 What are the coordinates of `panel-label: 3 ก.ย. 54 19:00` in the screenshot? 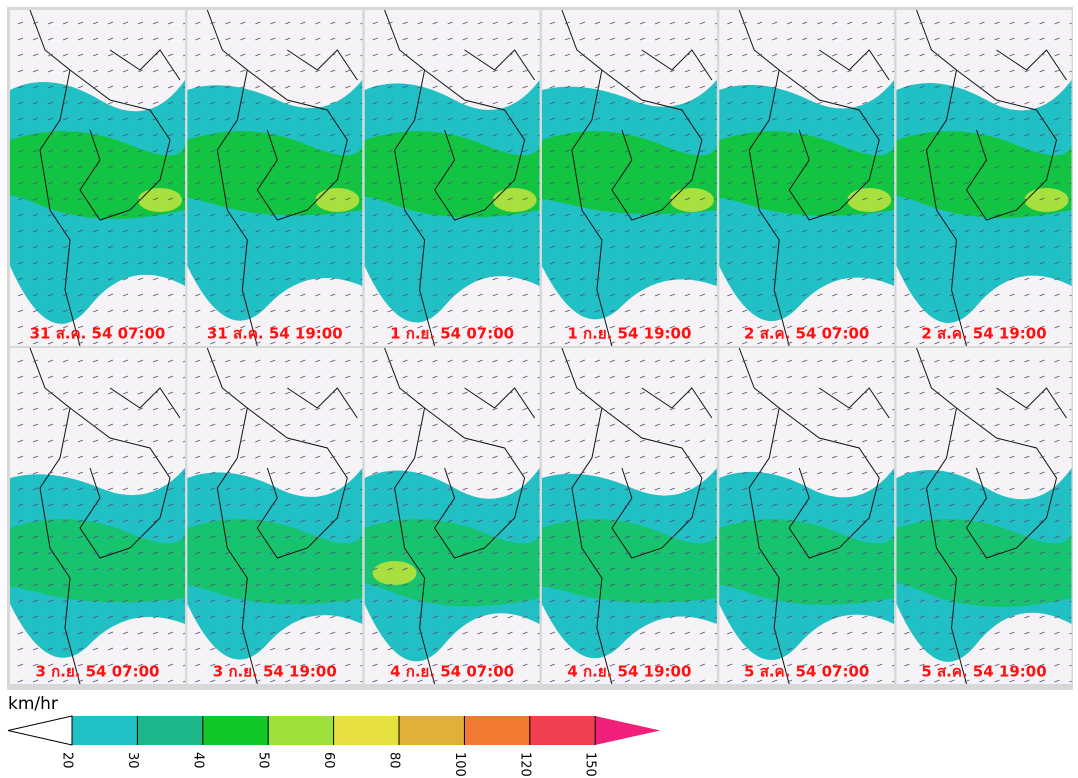 It's located at (275, 672).